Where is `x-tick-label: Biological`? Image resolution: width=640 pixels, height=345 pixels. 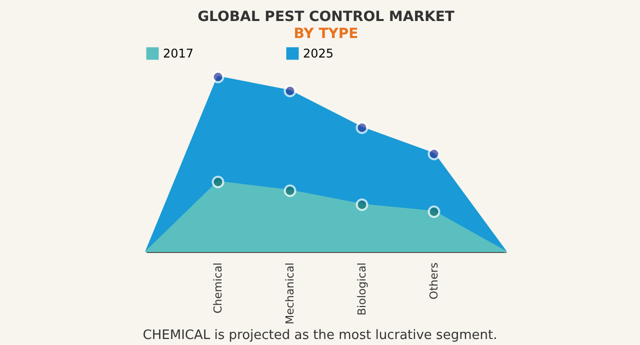
x-tick-label: Biological is located at coordinates (362, 289).